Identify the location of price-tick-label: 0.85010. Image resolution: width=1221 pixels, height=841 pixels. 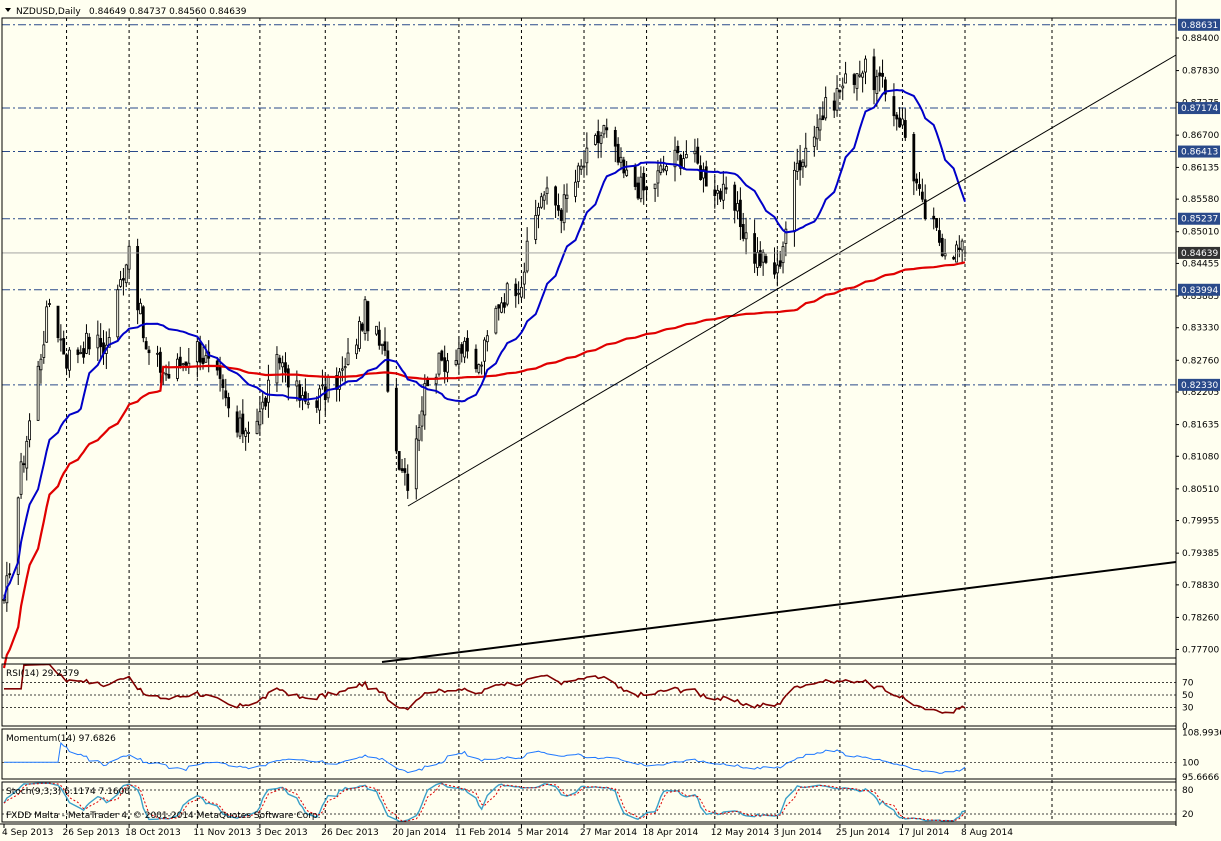
(1200, 233).